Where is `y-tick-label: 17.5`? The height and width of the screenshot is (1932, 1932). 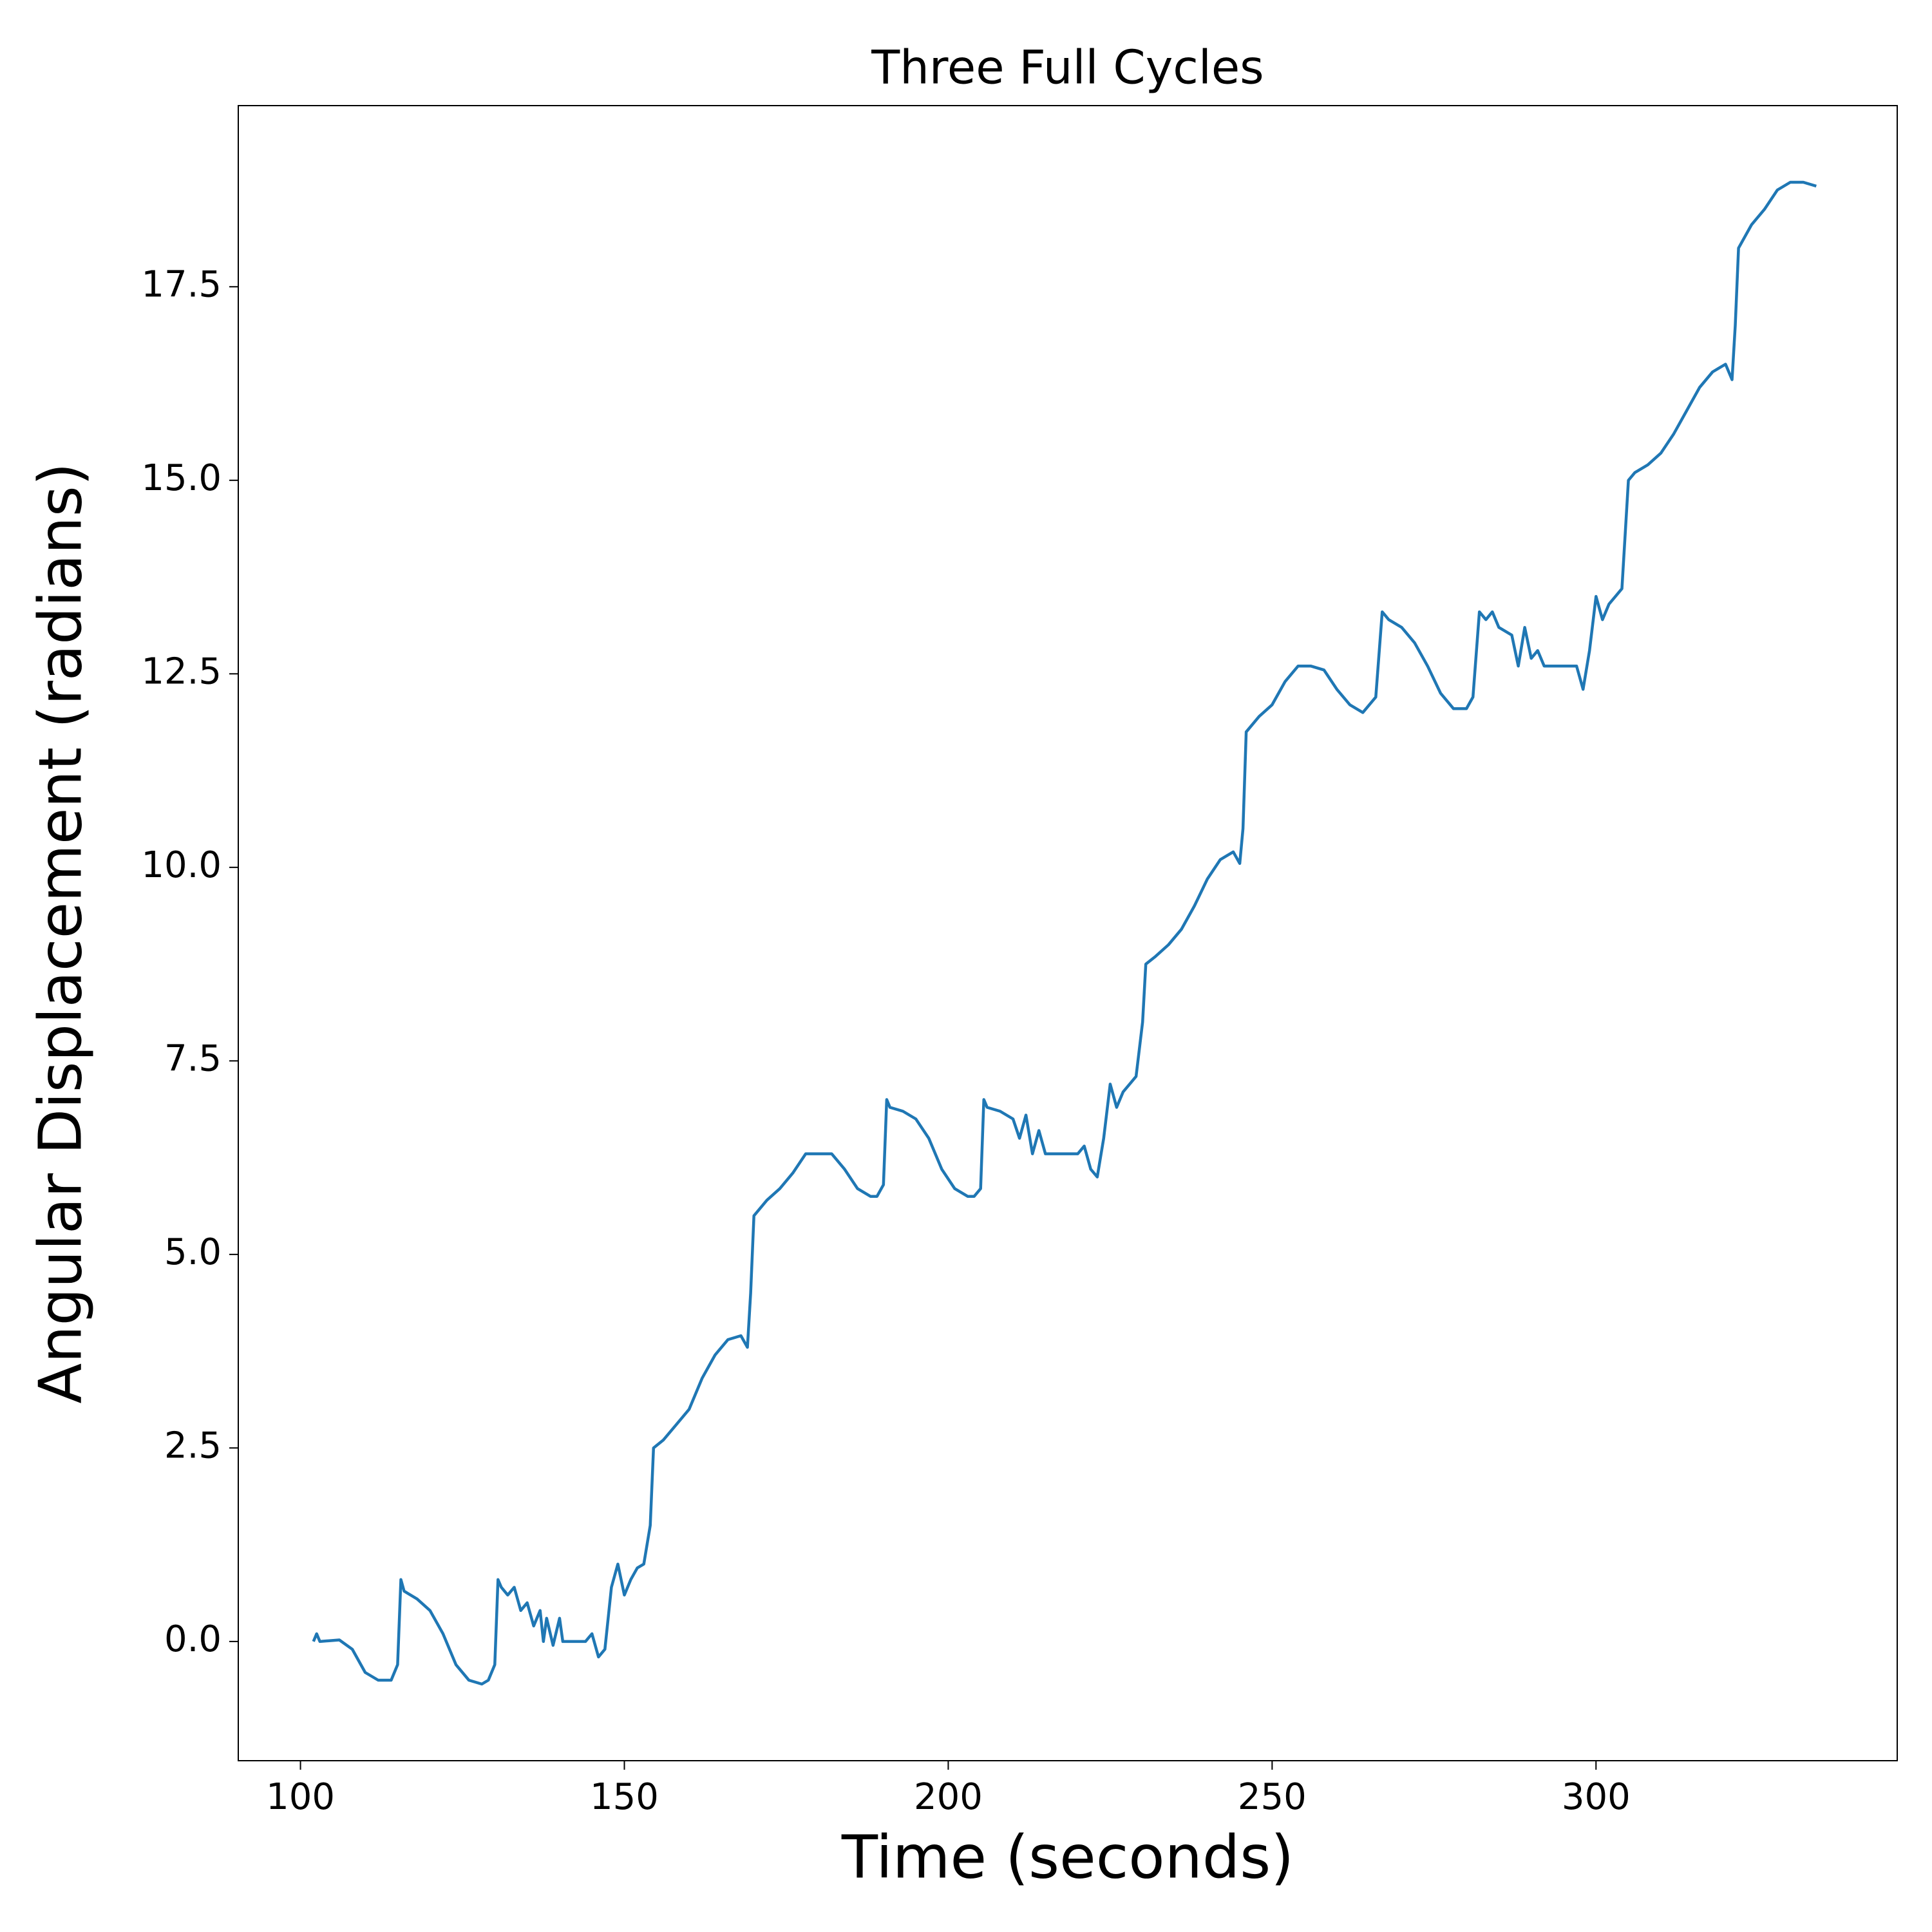
y-tick-label: 17.5 is located at coordinates (182, 284).